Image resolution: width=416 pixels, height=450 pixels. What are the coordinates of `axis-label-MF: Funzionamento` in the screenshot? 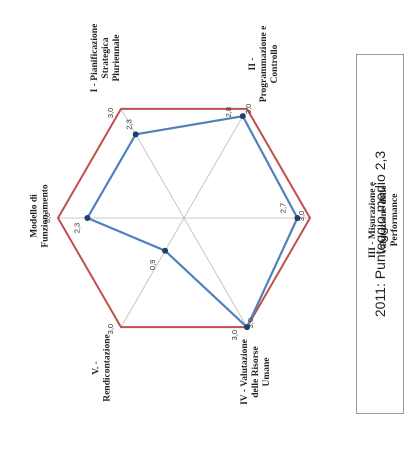 It's located at (46, 216).